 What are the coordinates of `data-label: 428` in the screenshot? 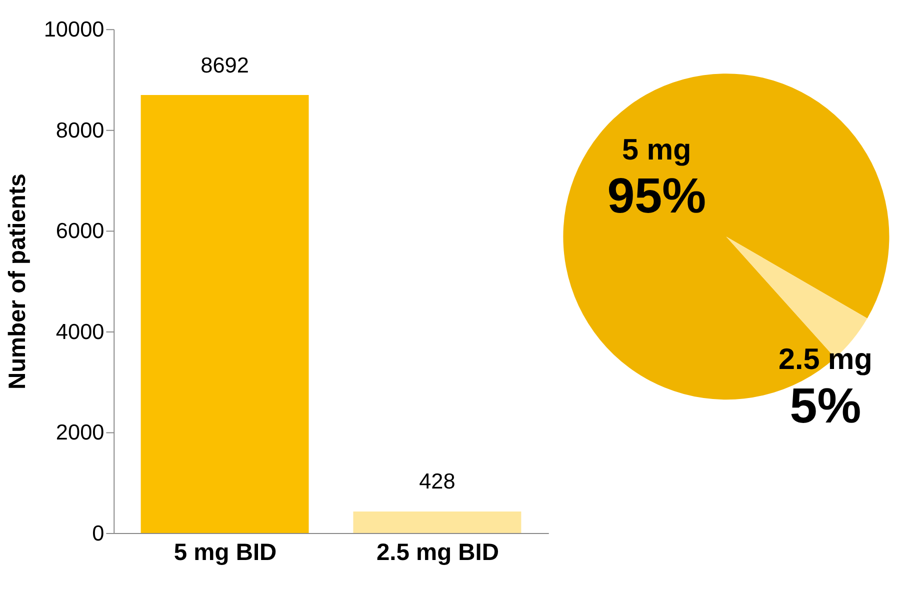 It's located at (437, 481).